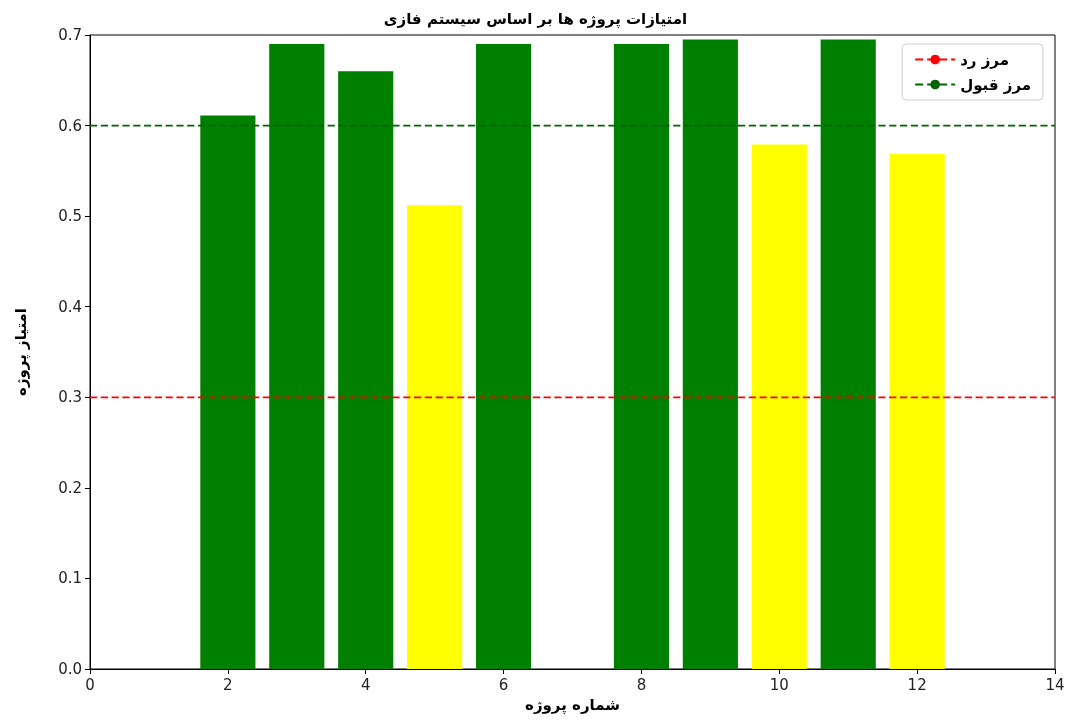 Image resolution: width=1071 pixels, height=722 pixels. Describe the element at coordinates (365, 684) in the screenshot. I see `x-tick-label: 4` at that location.